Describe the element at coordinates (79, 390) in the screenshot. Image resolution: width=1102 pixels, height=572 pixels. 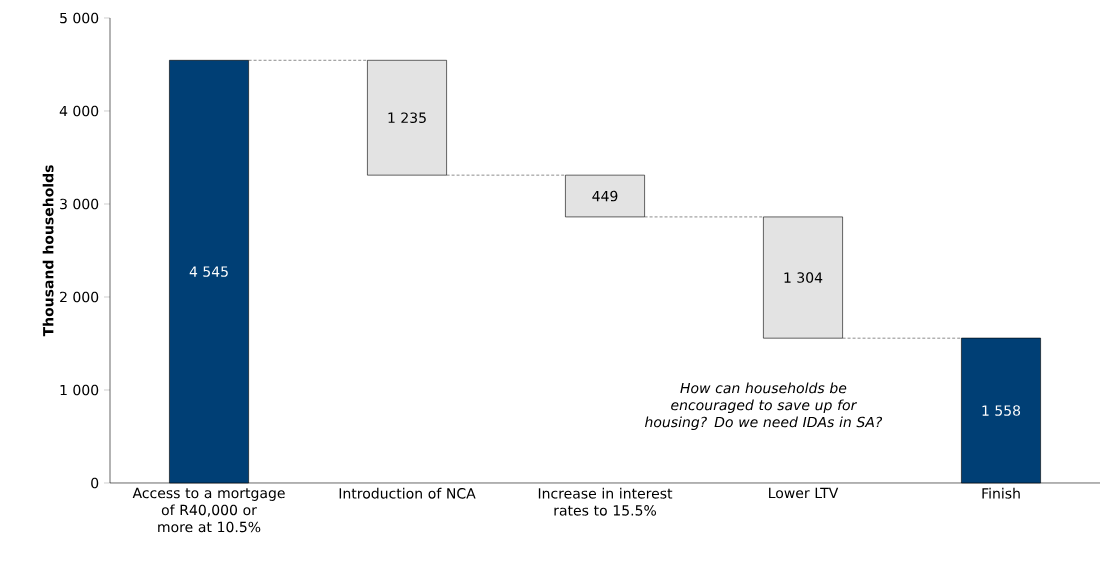
I see `y-tick-label: 1 000` at that location.